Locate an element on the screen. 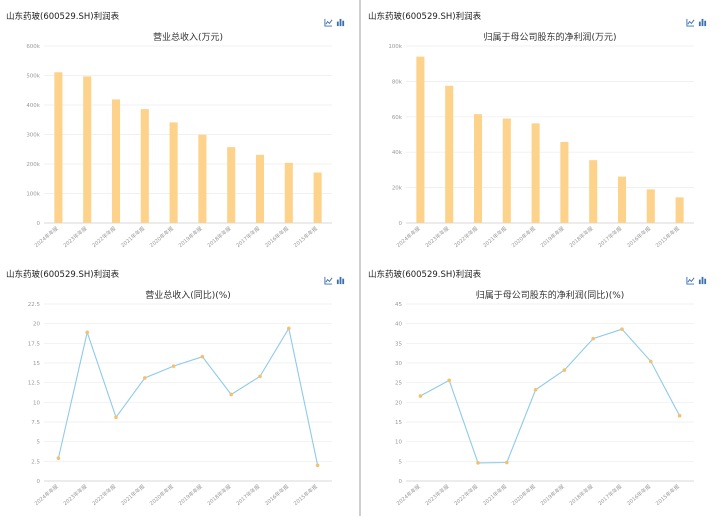 This screenshot has width=720, height=516. y-tick-label: 200k is located at coordinates (33, 165).